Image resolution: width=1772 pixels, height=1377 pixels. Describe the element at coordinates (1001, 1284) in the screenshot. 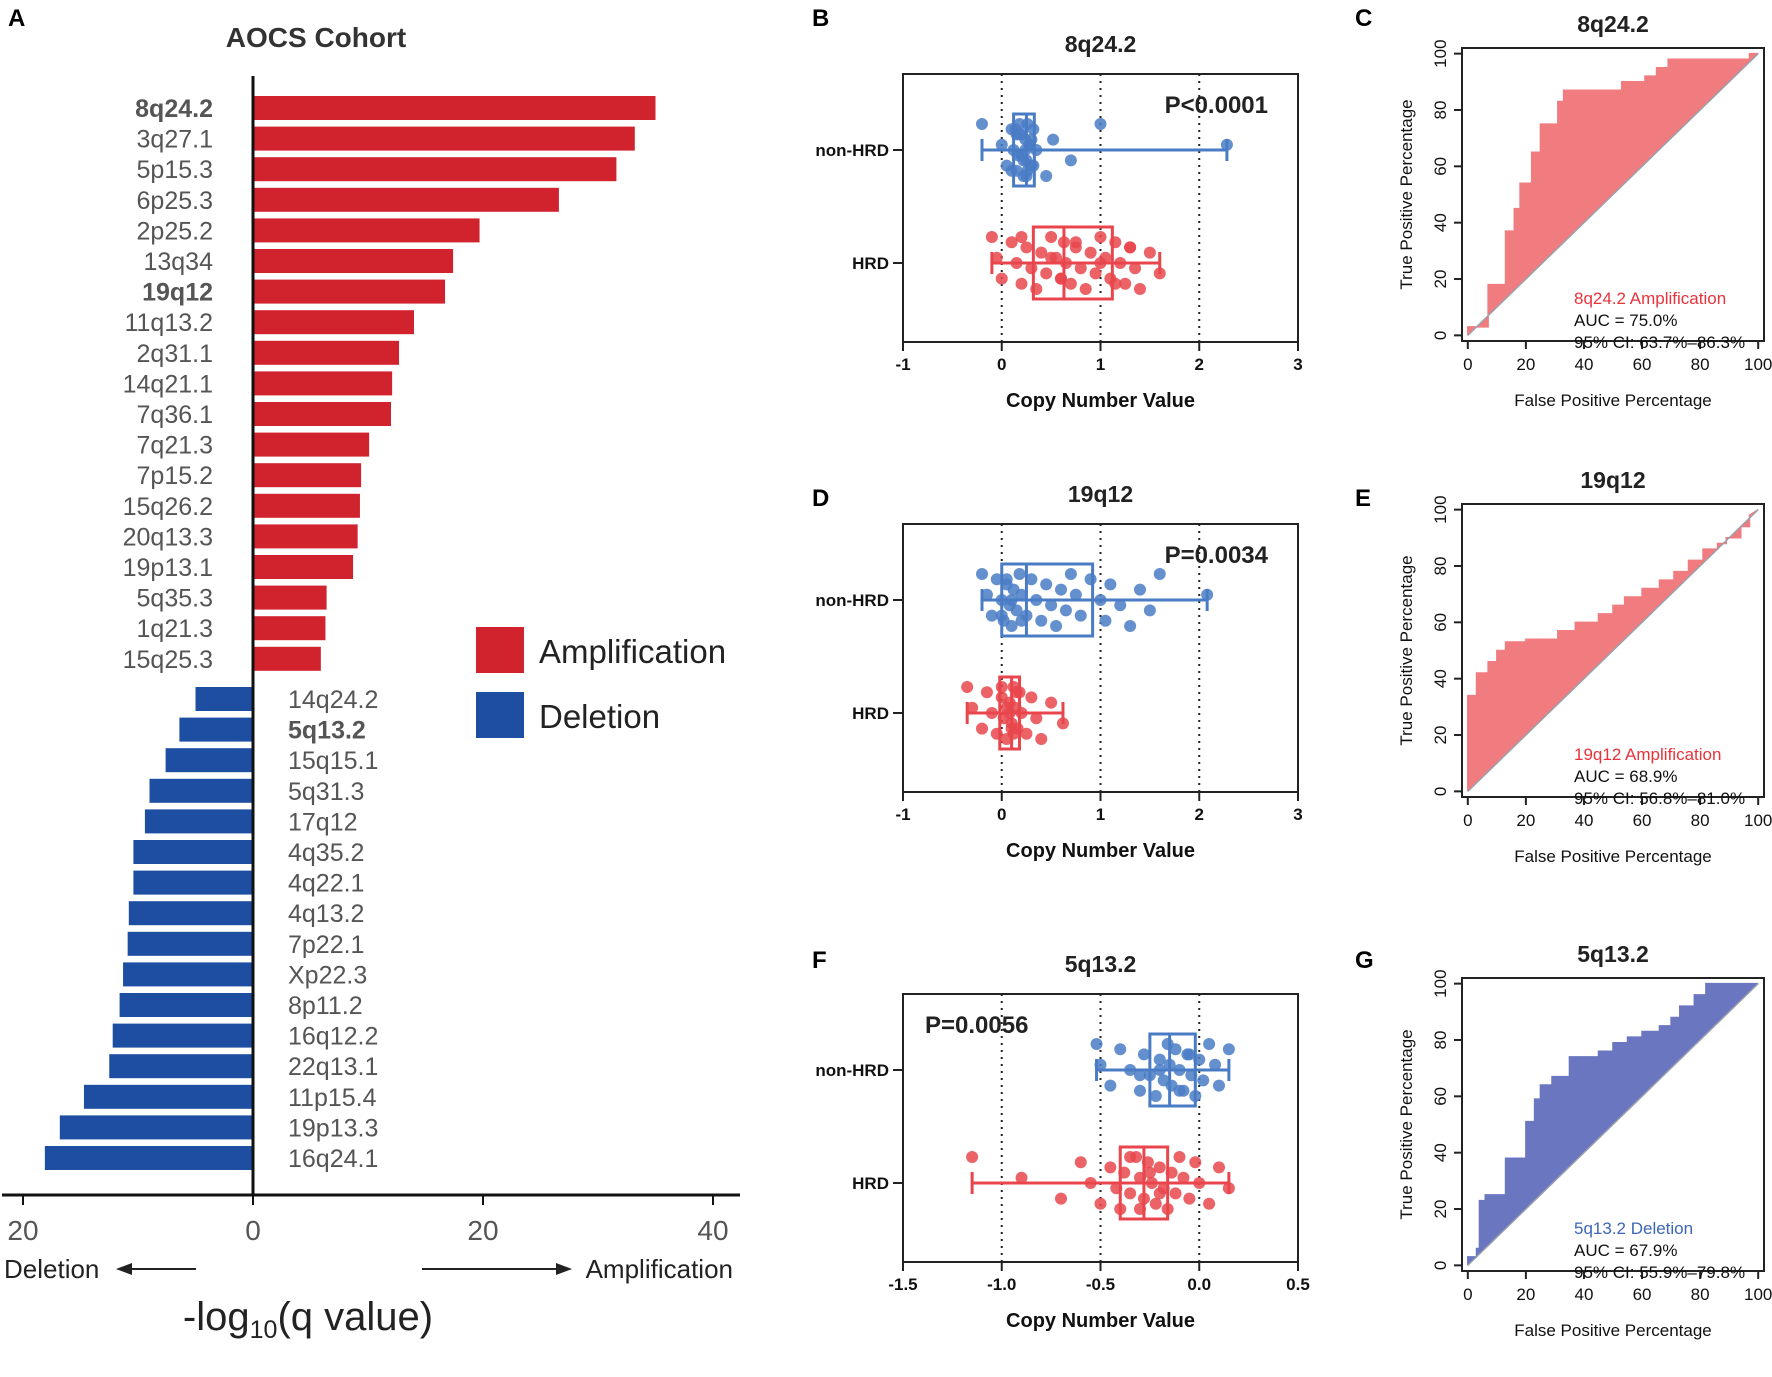

I see `x-tick-label: -1.0` at that location.